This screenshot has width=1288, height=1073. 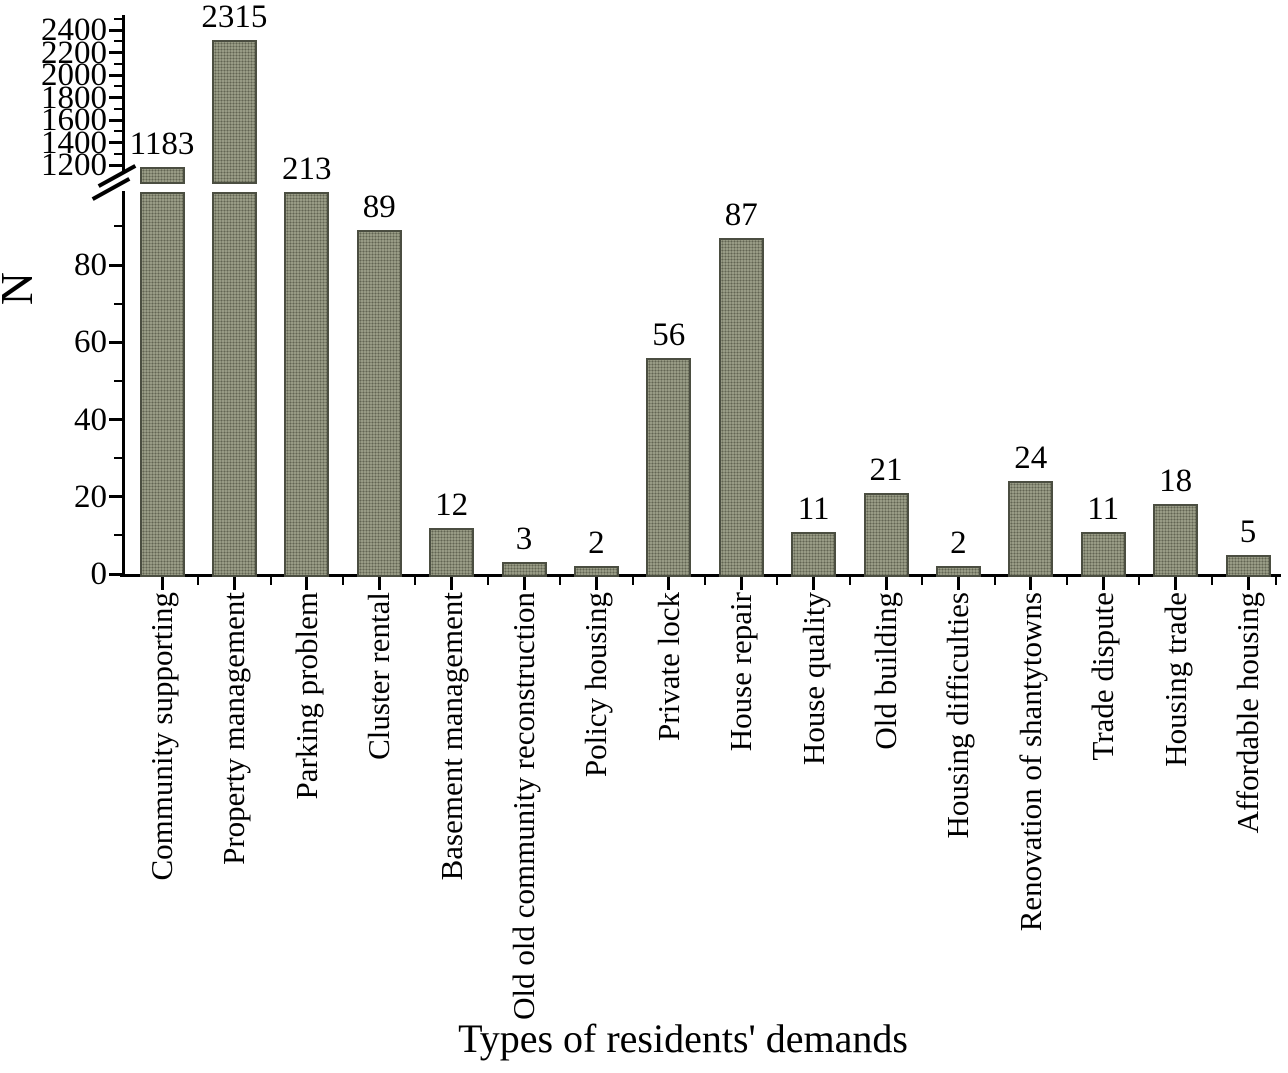 What do you see at coordinates (1247, 713) in the screenshot?
I see `x-category-label: Affordable housing` at bounding box center [1247, 713].